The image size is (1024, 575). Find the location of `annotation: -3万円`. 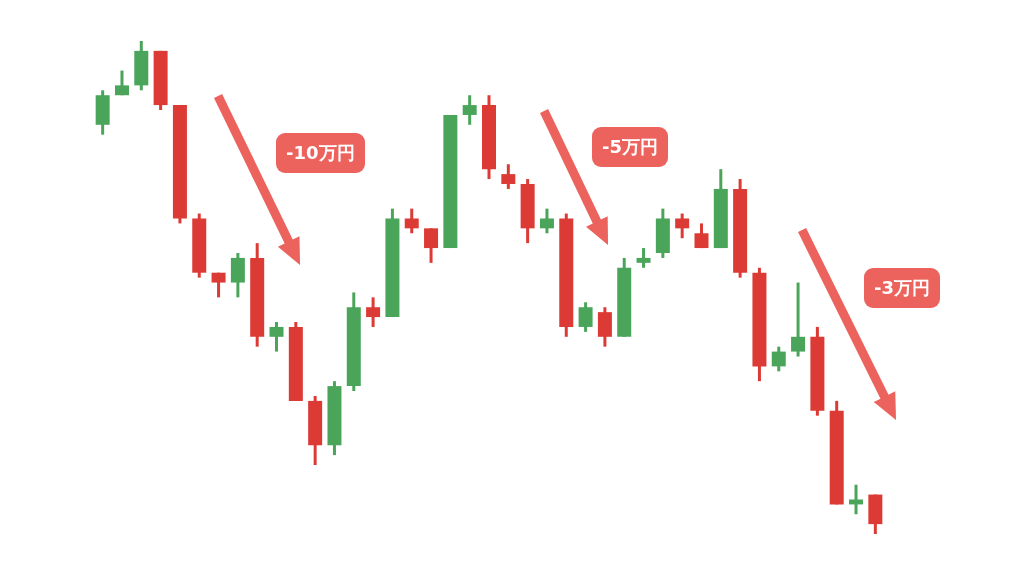

annotation: -3万円 is located at coordinates (902, 288).